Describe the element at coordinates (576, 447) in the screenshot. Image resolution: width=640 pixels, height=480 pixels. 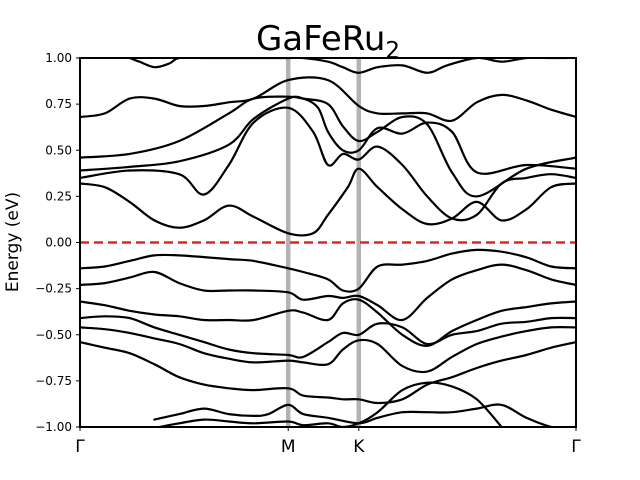
I see `kpoint-label-3: Γ` at that location.